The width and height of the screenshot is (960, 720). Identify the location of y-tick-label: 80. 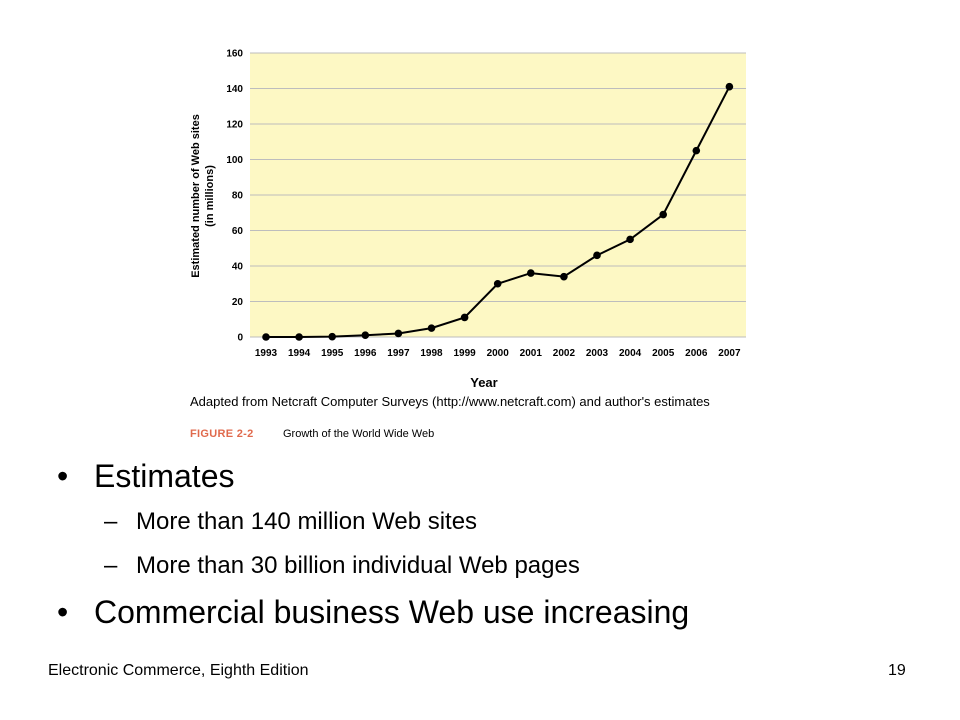
(238, 196).